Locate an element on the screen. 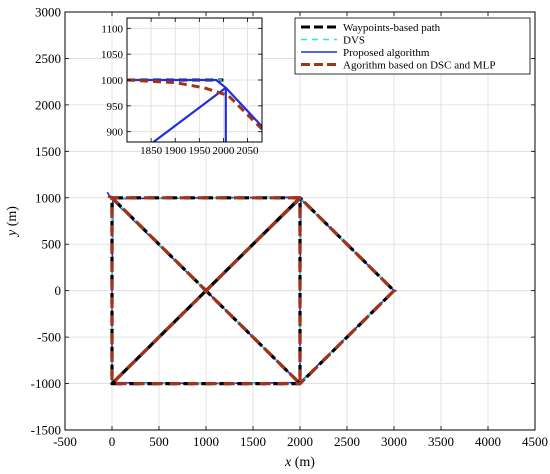 The width and height of the screenshot is (550, 474). x-axis-var: x is located at coordinates (288, 462).